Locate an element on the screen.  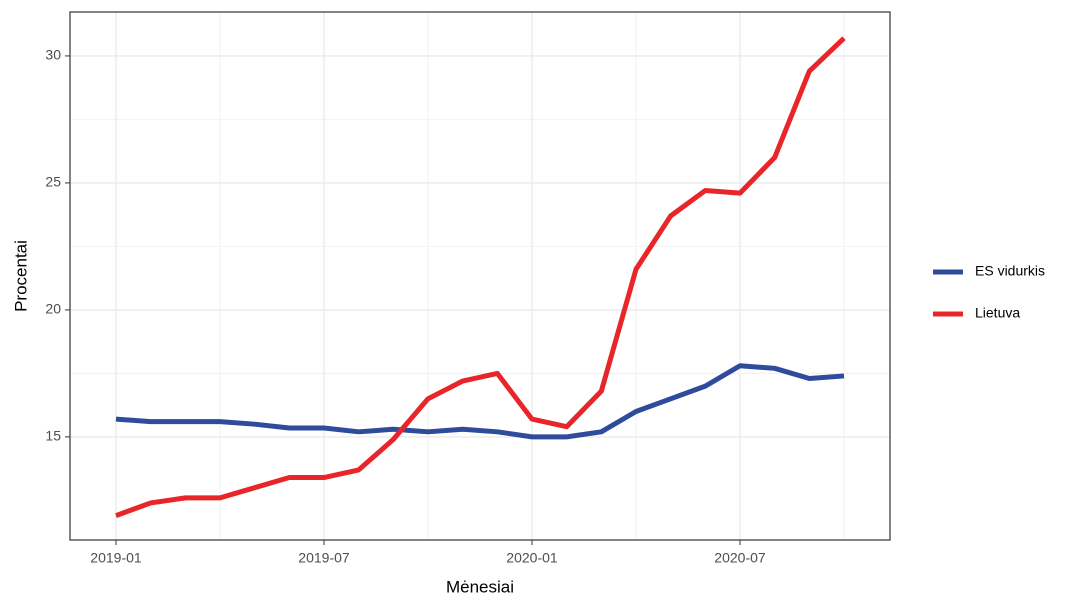
legend-label: Lietuva is located at coordinates (997, 313).